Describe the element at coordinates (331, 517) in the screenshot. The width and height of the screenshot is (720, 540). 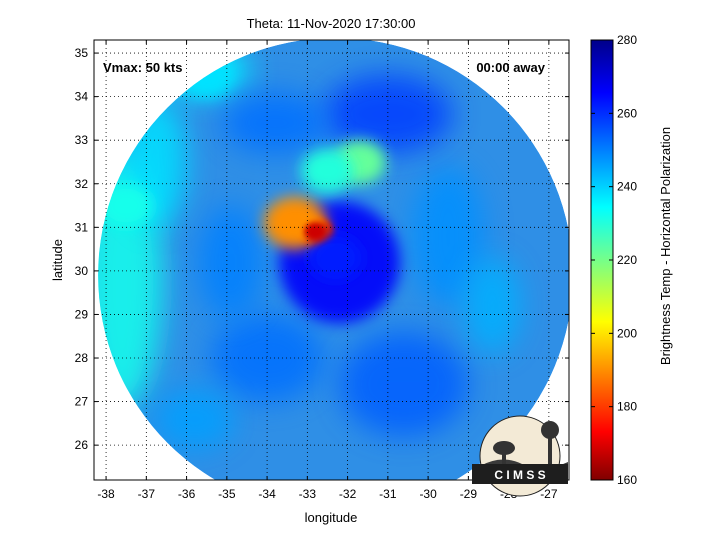
I see `x-axis-label: longitude` at that location.